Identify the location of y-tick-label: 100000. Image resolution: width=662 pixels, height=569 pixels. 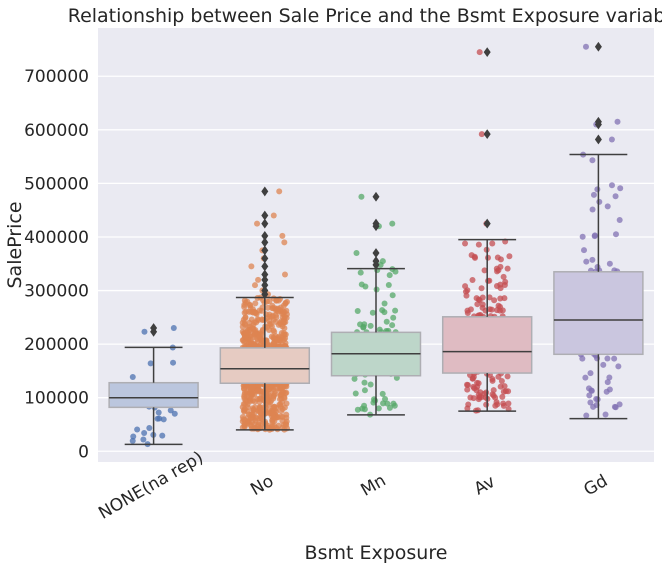
(56, 399).